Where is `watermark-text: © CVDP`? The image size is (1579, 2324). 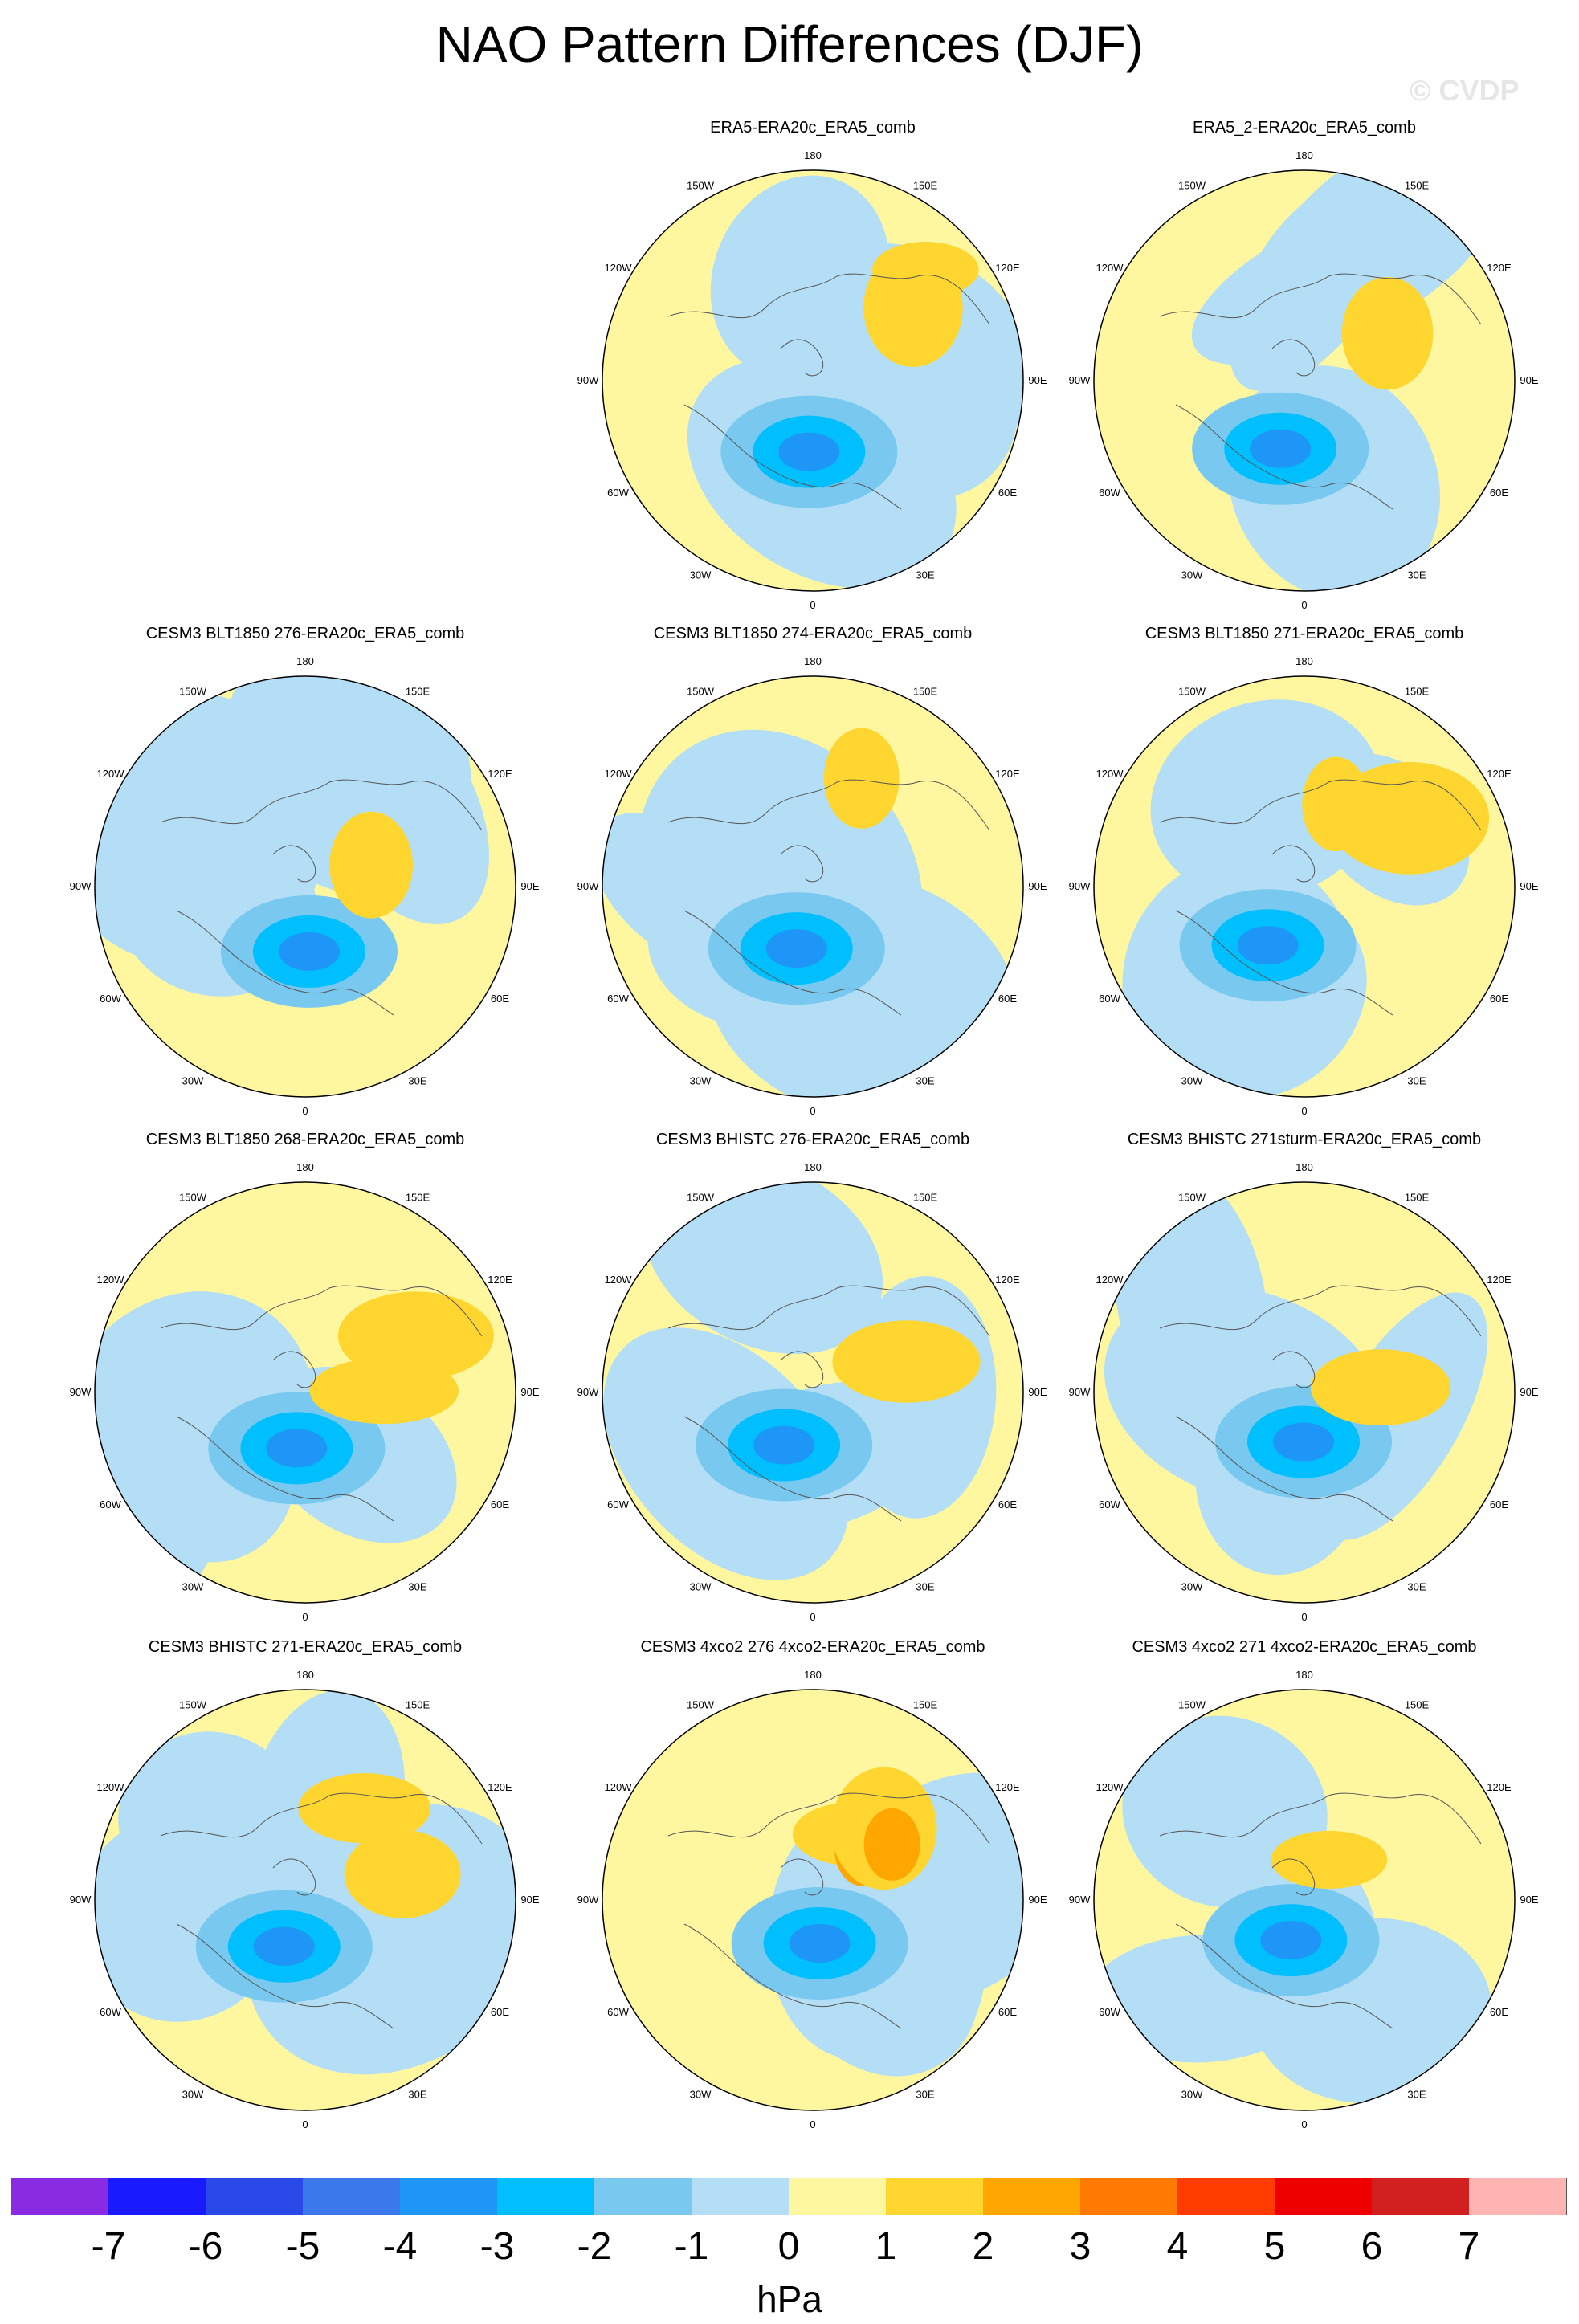 watermark-text: © CVDP is located at coordinates (1465, 91).